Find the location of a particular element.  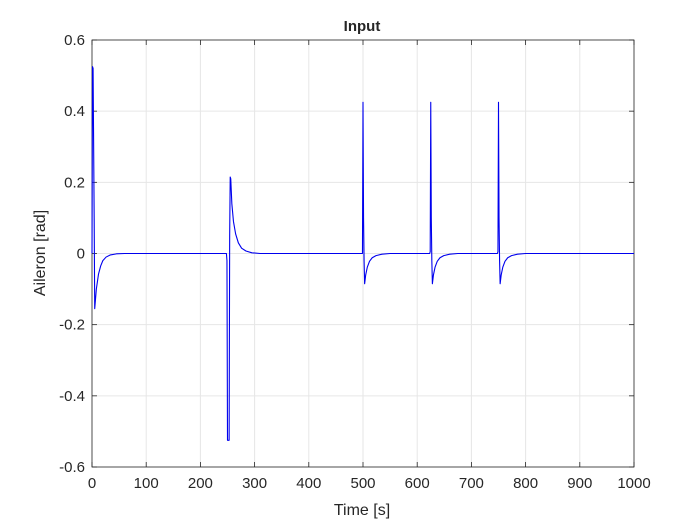

y-tick-label: 0.4 is located at coordinates (74, 111).